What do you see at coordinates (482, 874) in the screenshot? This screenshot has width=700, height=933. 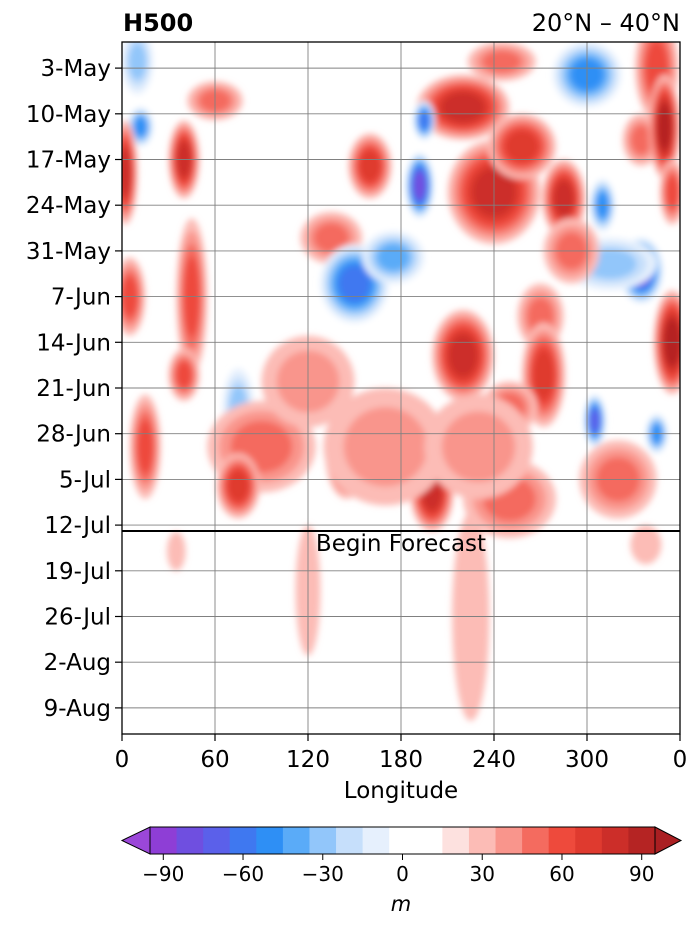 I see `colorbar-tick-label: 30` at bounding box center [482, 874].